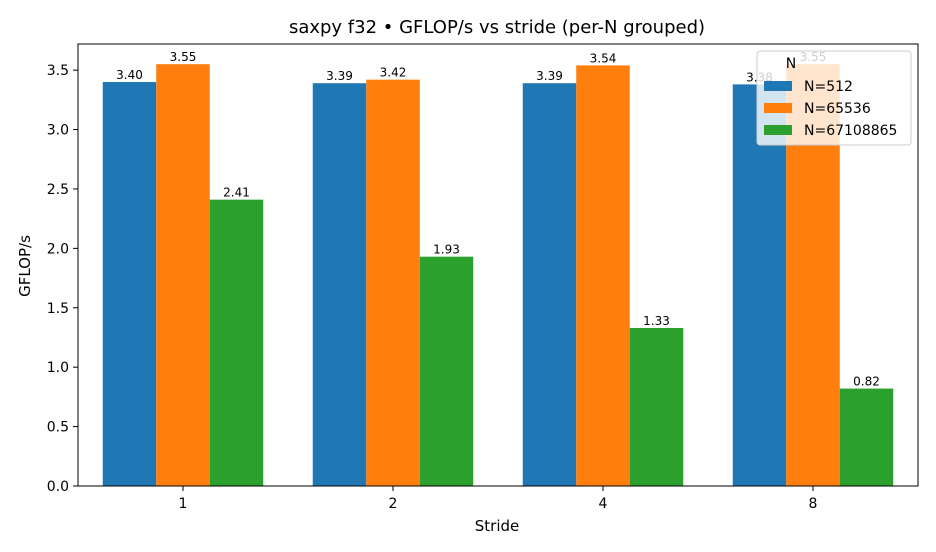 This screenshot has width=936, height=552. I want to click on bar-N=67108865-stride-2, so click(446, 371).